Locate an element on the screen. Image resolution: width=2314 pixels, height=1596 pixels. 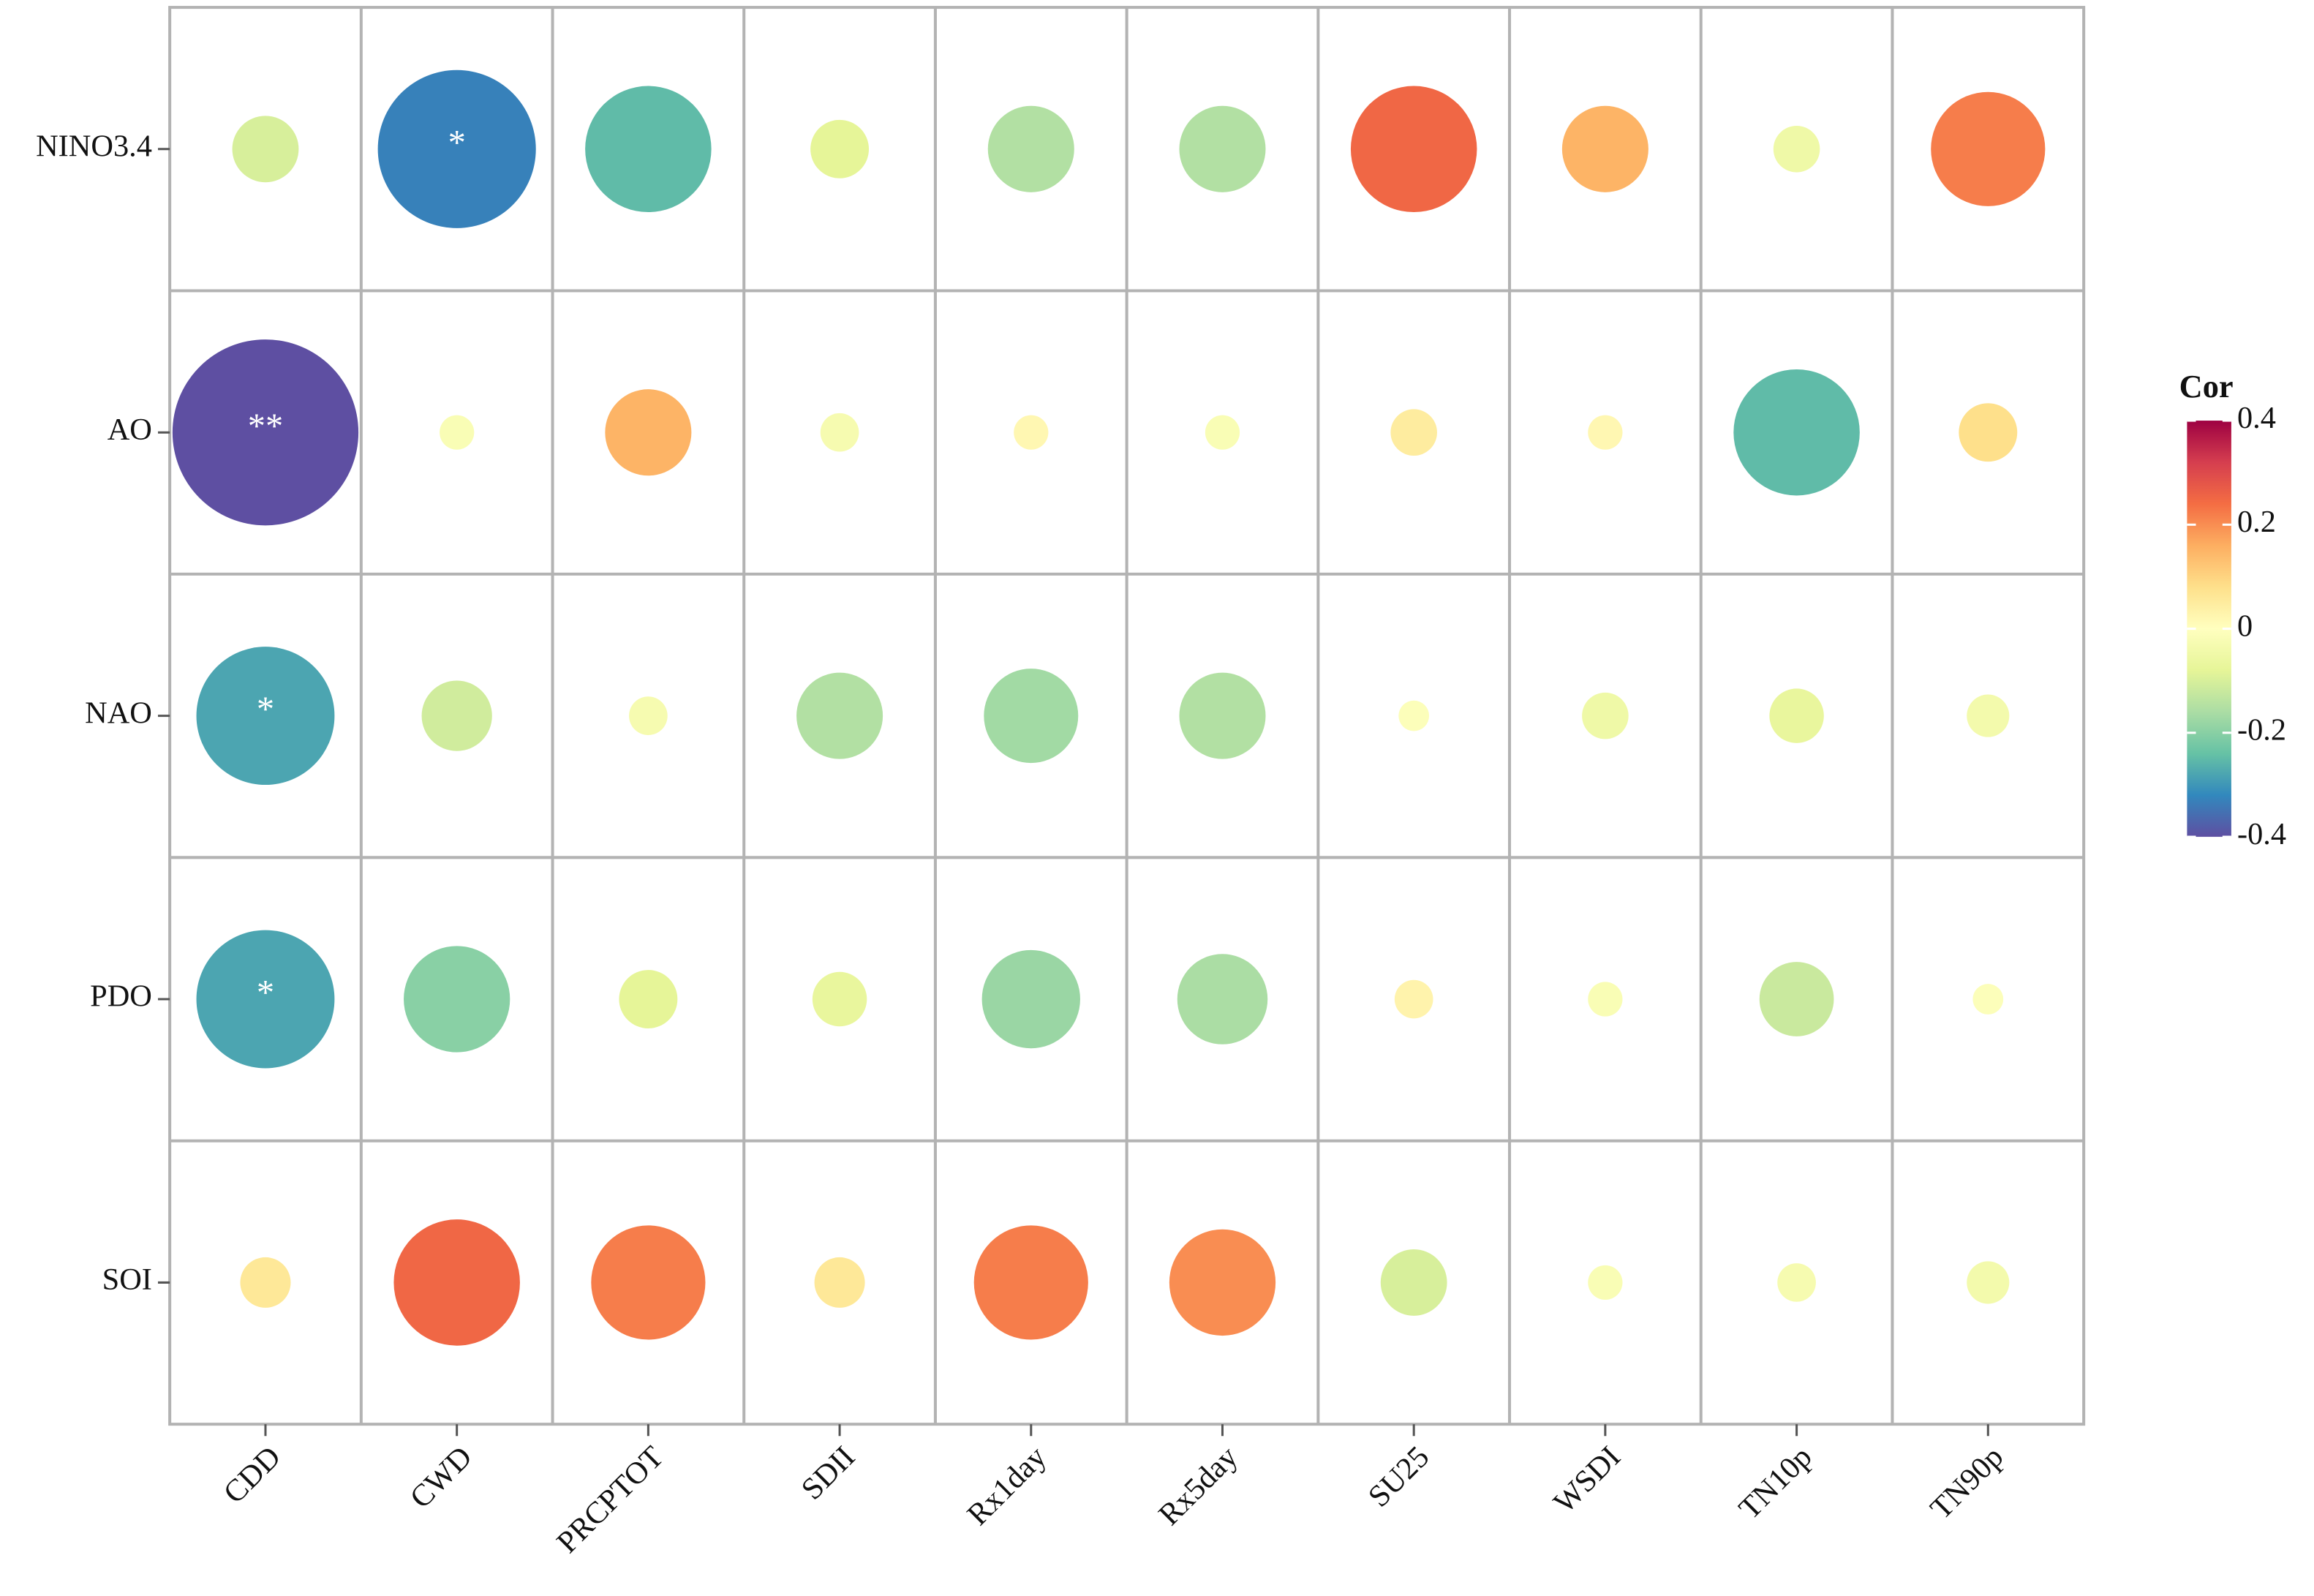
x-tick-label: Rx5day is located at coordinates (1198, 1485).